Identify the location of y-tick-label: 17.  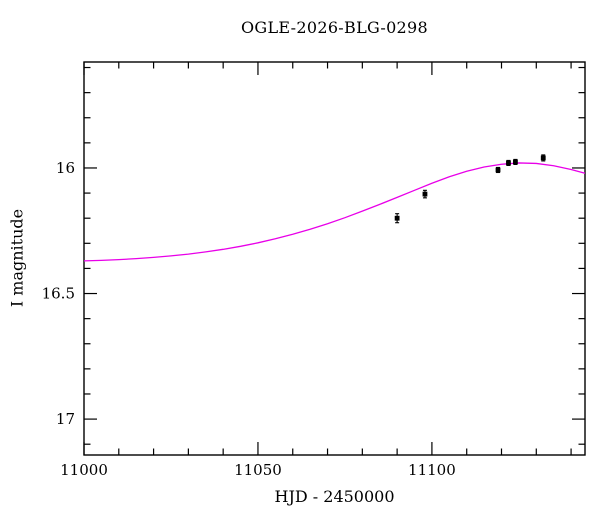
(65, 419).